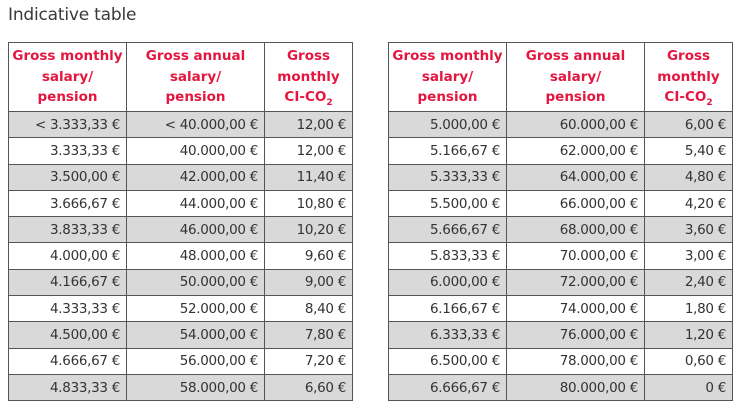 The image size is (741, 414). Describe the element at coordinates (308, 282) in the screenshot. I see `cell-monthly-ci-co2: 9,00 €` at that location.